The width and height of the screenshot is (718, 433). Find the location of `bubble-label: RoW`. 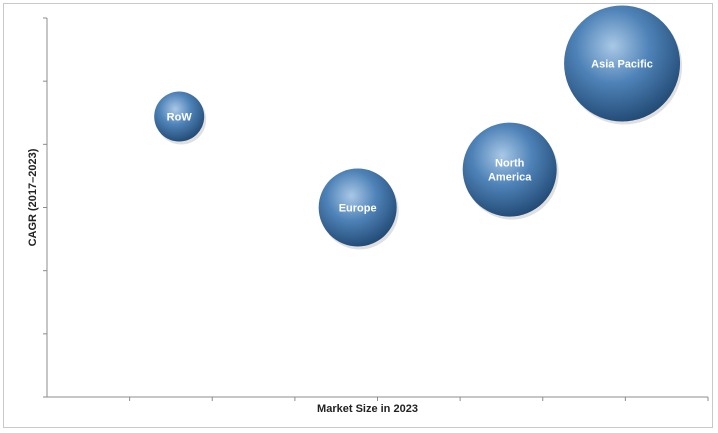

bubble-label: RoW is located at coordinates (180, 118).